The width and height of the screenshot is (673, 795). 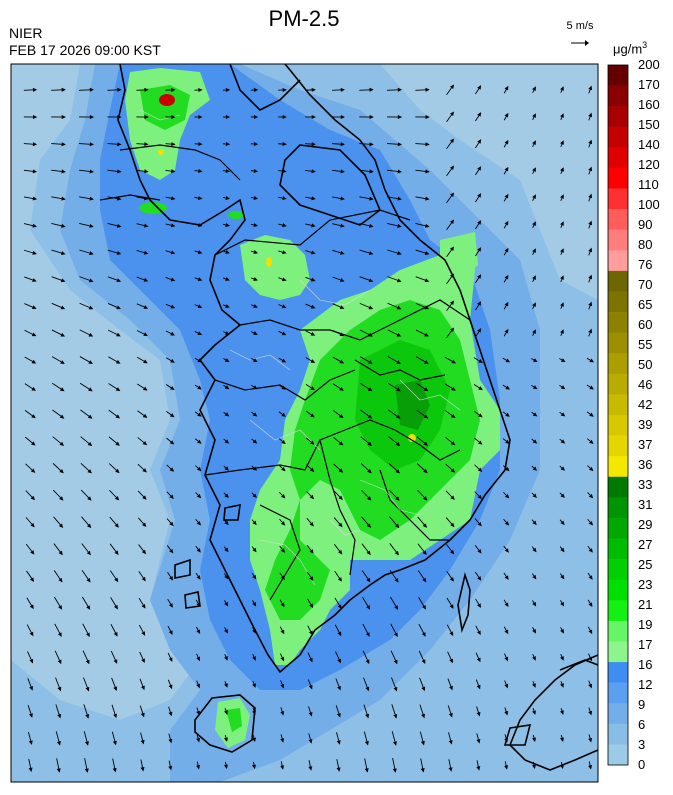 What do you see at coordinates (161, 152) in the screenshot?
I see `hotspot-yellow` at bounding box center [161, 152].